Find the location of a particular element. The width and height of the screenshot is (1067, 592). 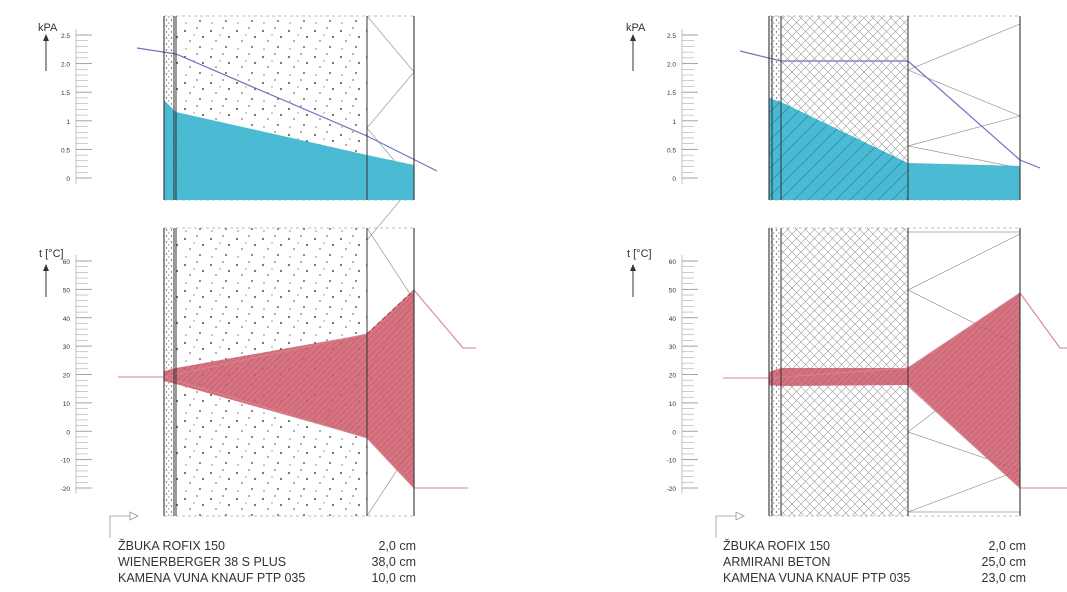

layer-row: KAMENA VUNA KNAUF PTP 035 10,0 cm is located at coordinates (267, 578).